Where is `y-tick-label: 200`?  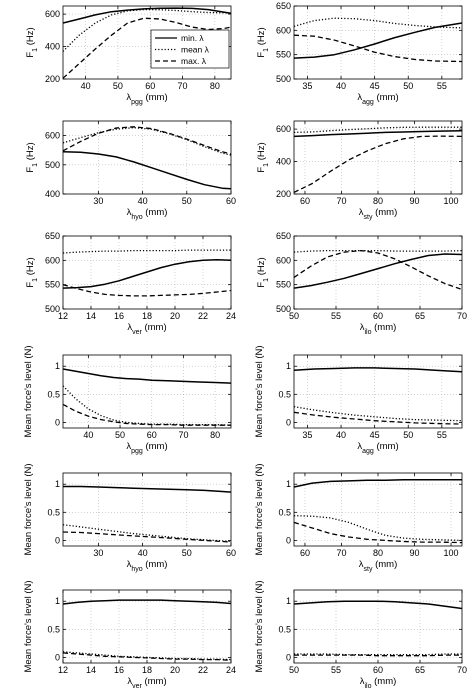
y-tick-label: 200 is located at coordinates (52, 79).